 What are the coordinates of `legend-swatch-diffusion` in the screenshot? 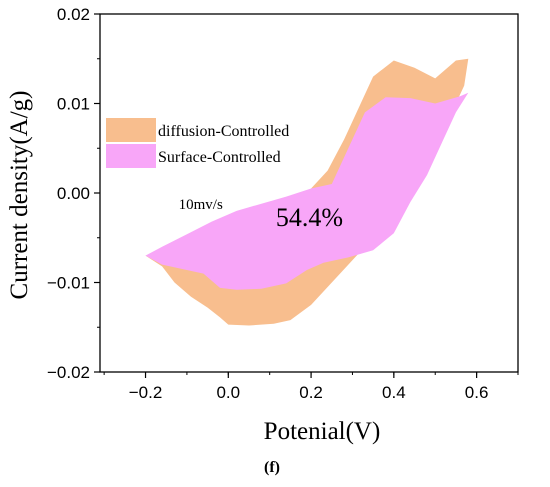 It's located at (131, 130).